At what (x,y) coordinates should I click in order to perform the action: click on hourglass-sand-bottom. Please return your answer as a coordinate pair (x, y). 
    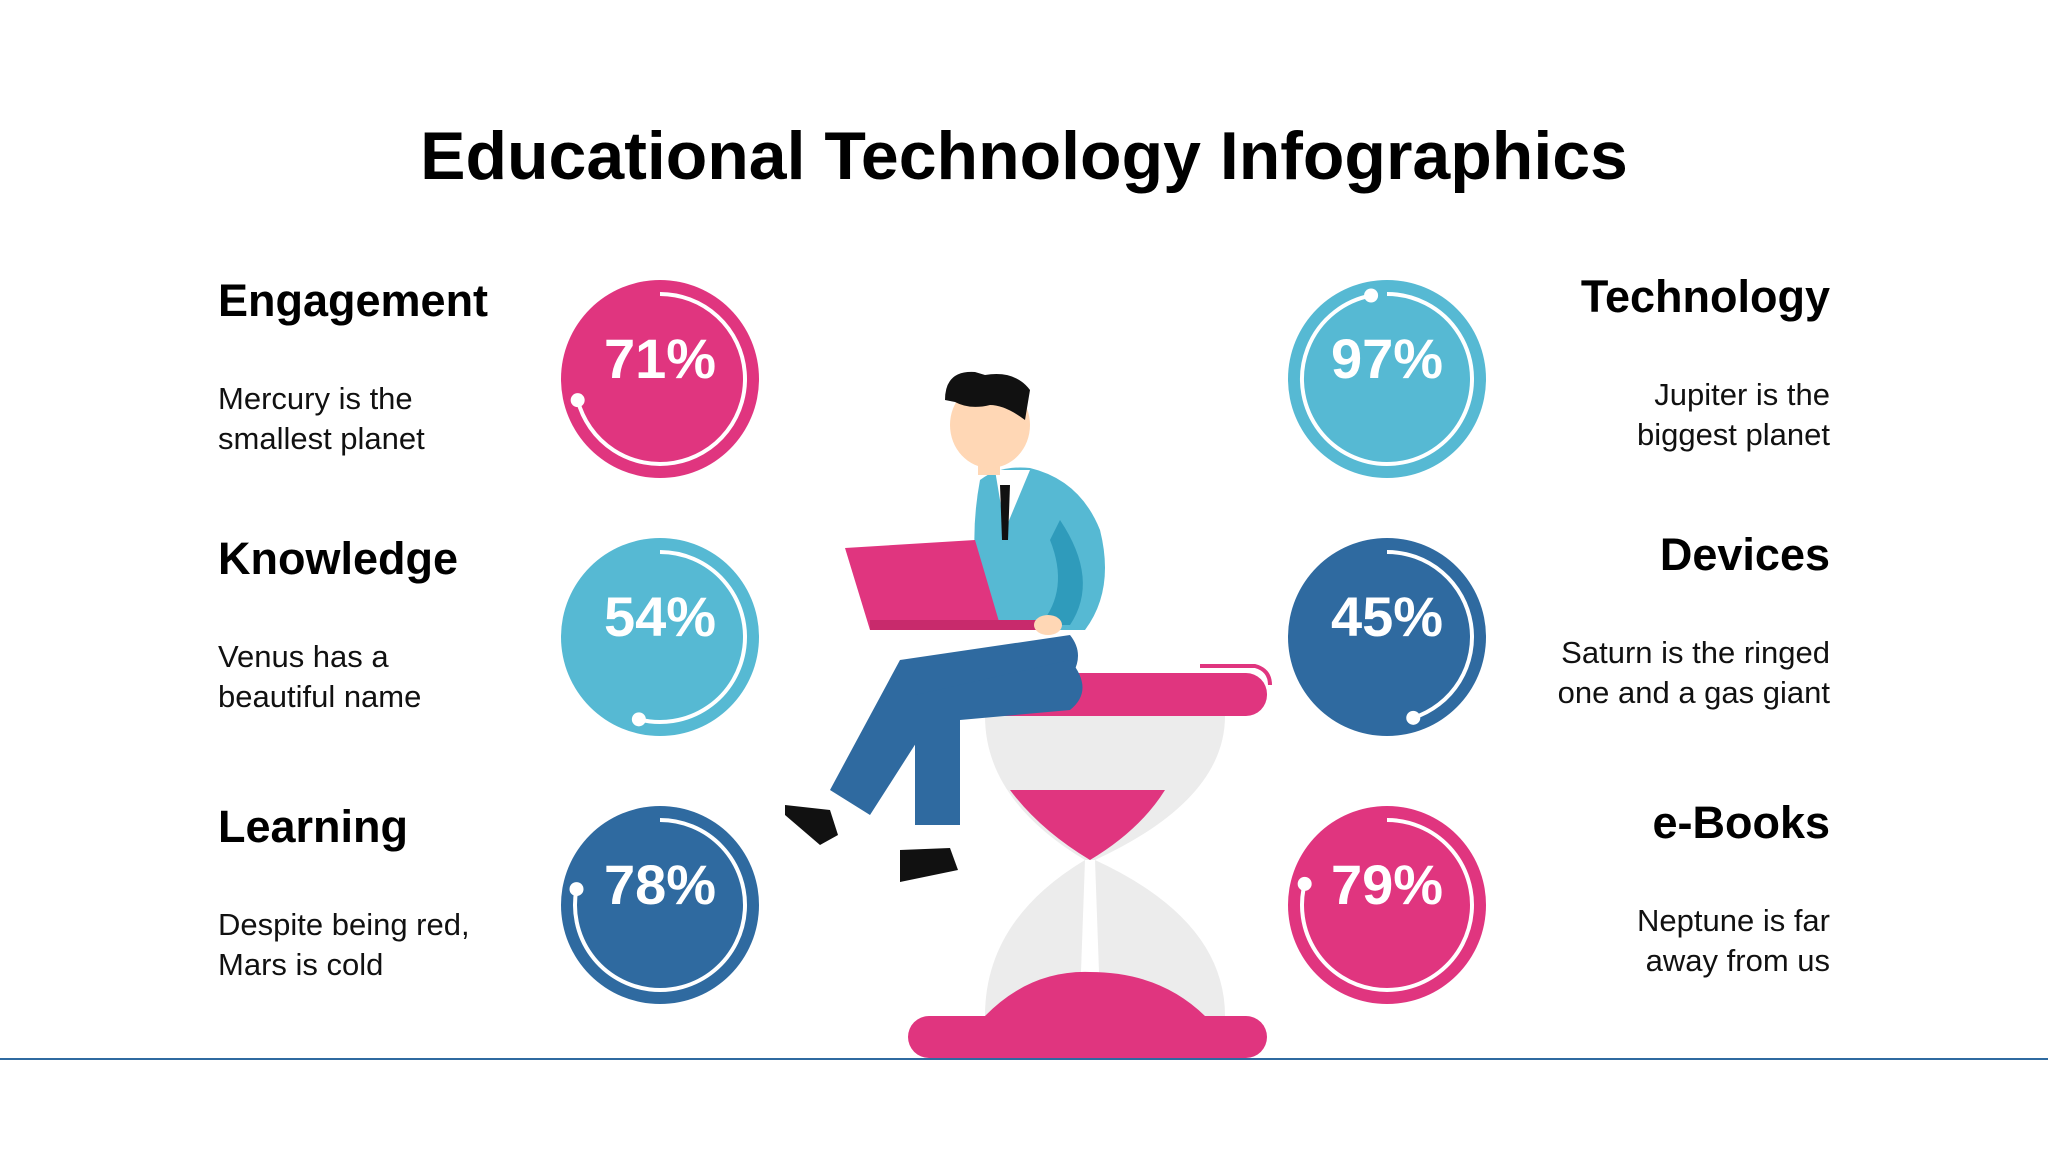
    Looking at the image, I should click on (1095, 993).